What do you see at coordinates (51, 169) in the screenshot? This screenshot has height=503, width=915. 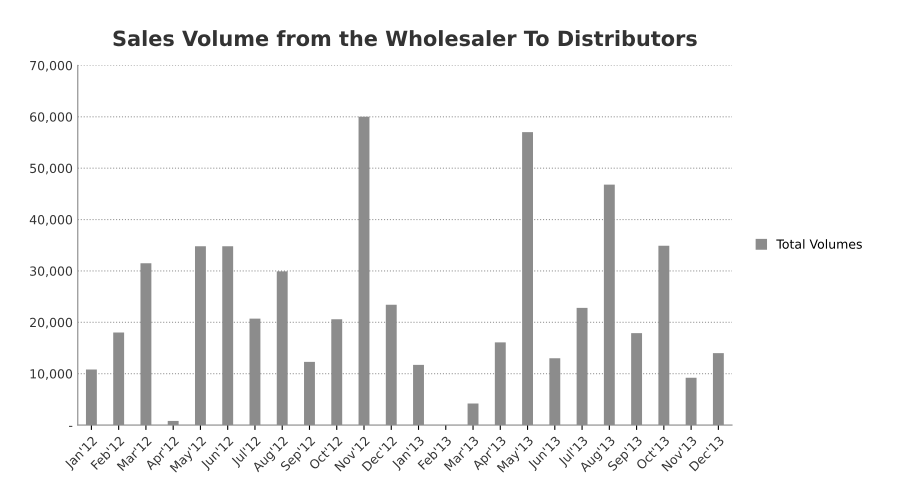 I see `y-tick-label: 50,000` at bounding box center [51, 169].